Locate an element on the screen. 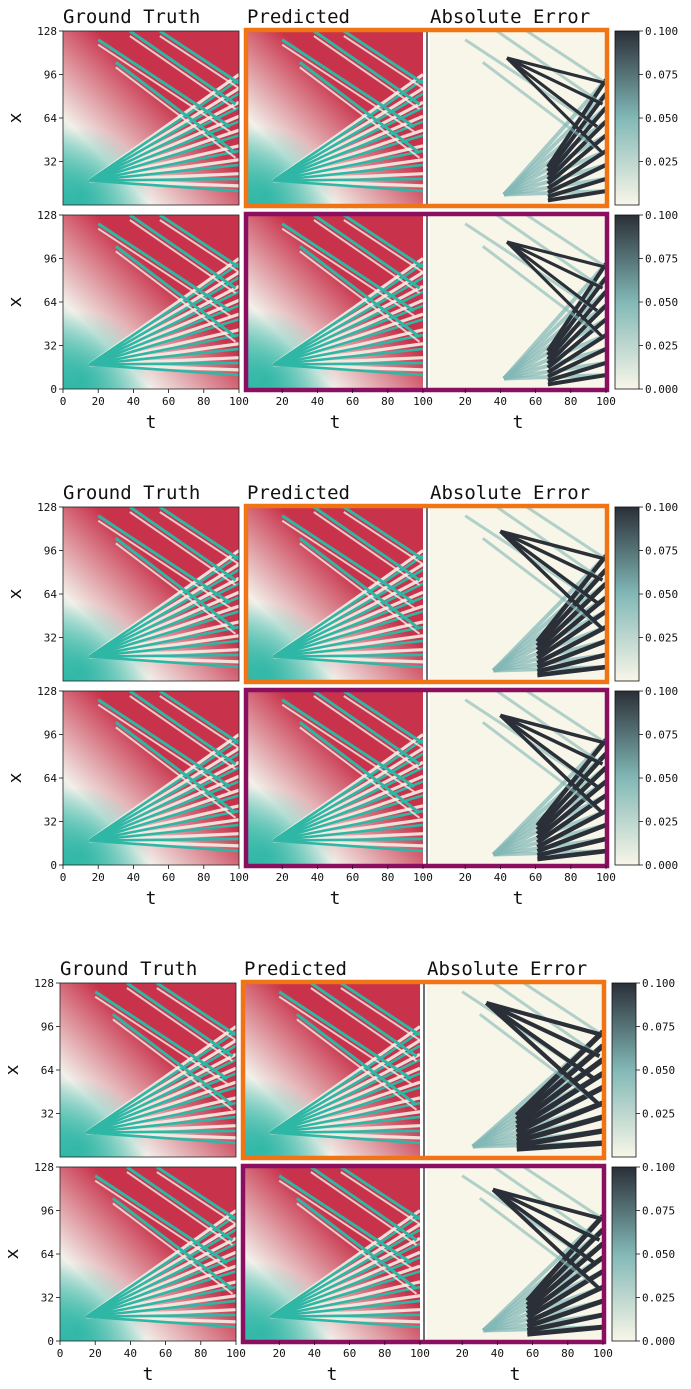  x-tick-label: 0 is located at coordinates (63, 877).